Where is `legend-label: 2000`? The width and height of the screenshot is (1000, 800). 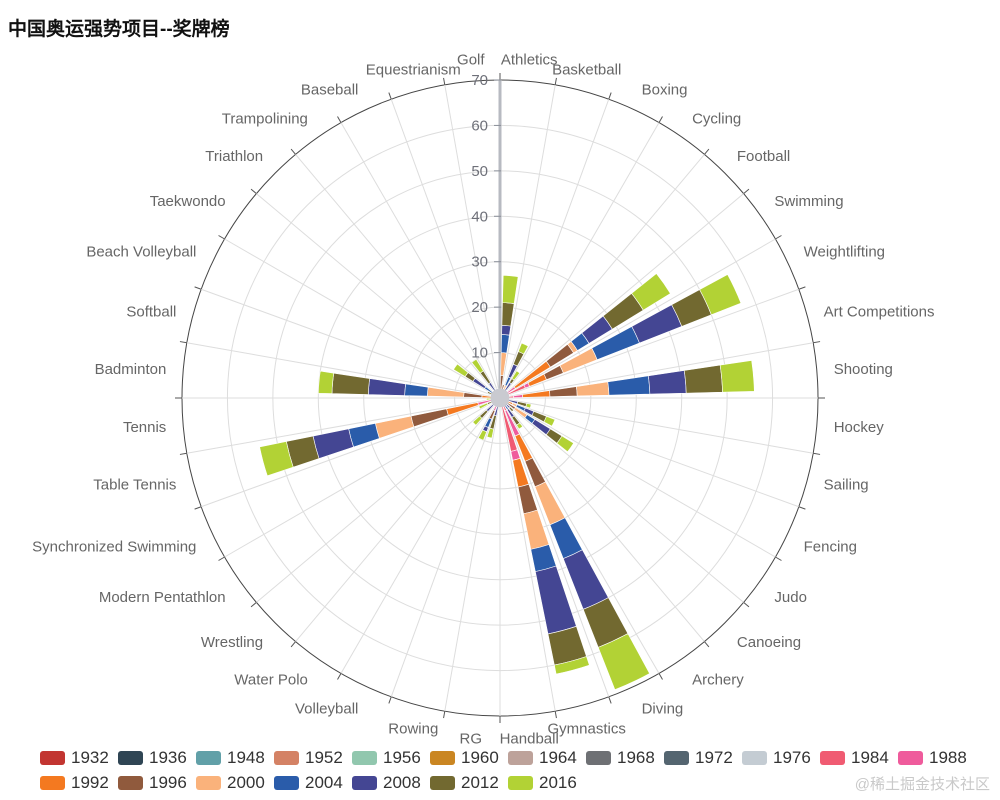 legend-label: 2000 is located at coordinates (246, 782).